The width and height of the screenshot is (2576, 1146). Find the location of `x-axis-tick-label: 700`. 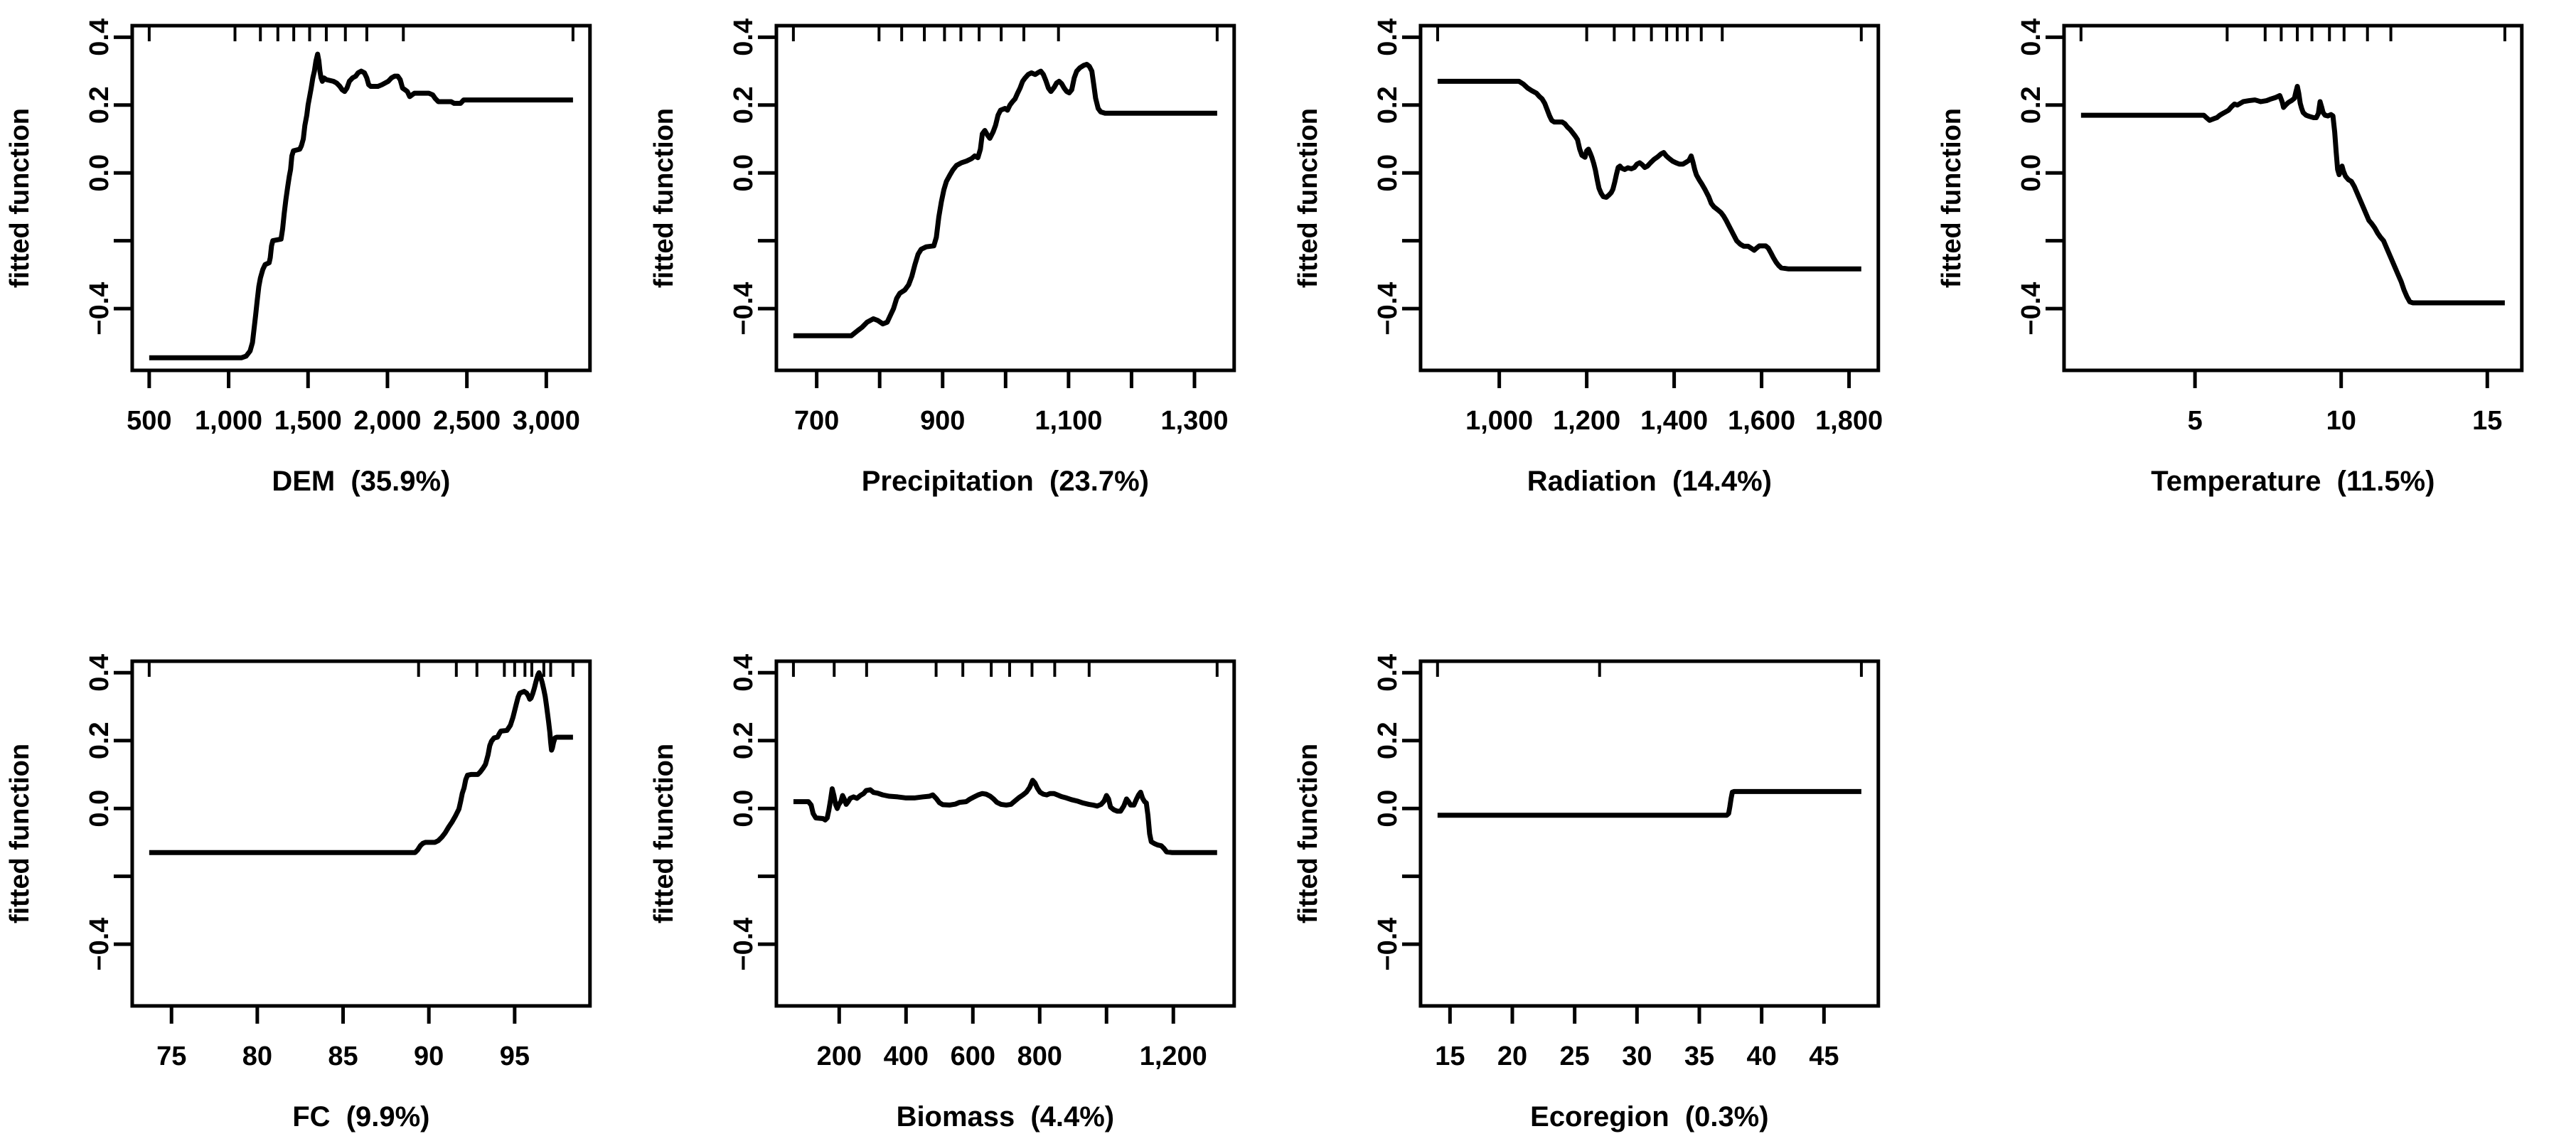

x-axis-tick-label: 700 is located at coordinates (816, 421).